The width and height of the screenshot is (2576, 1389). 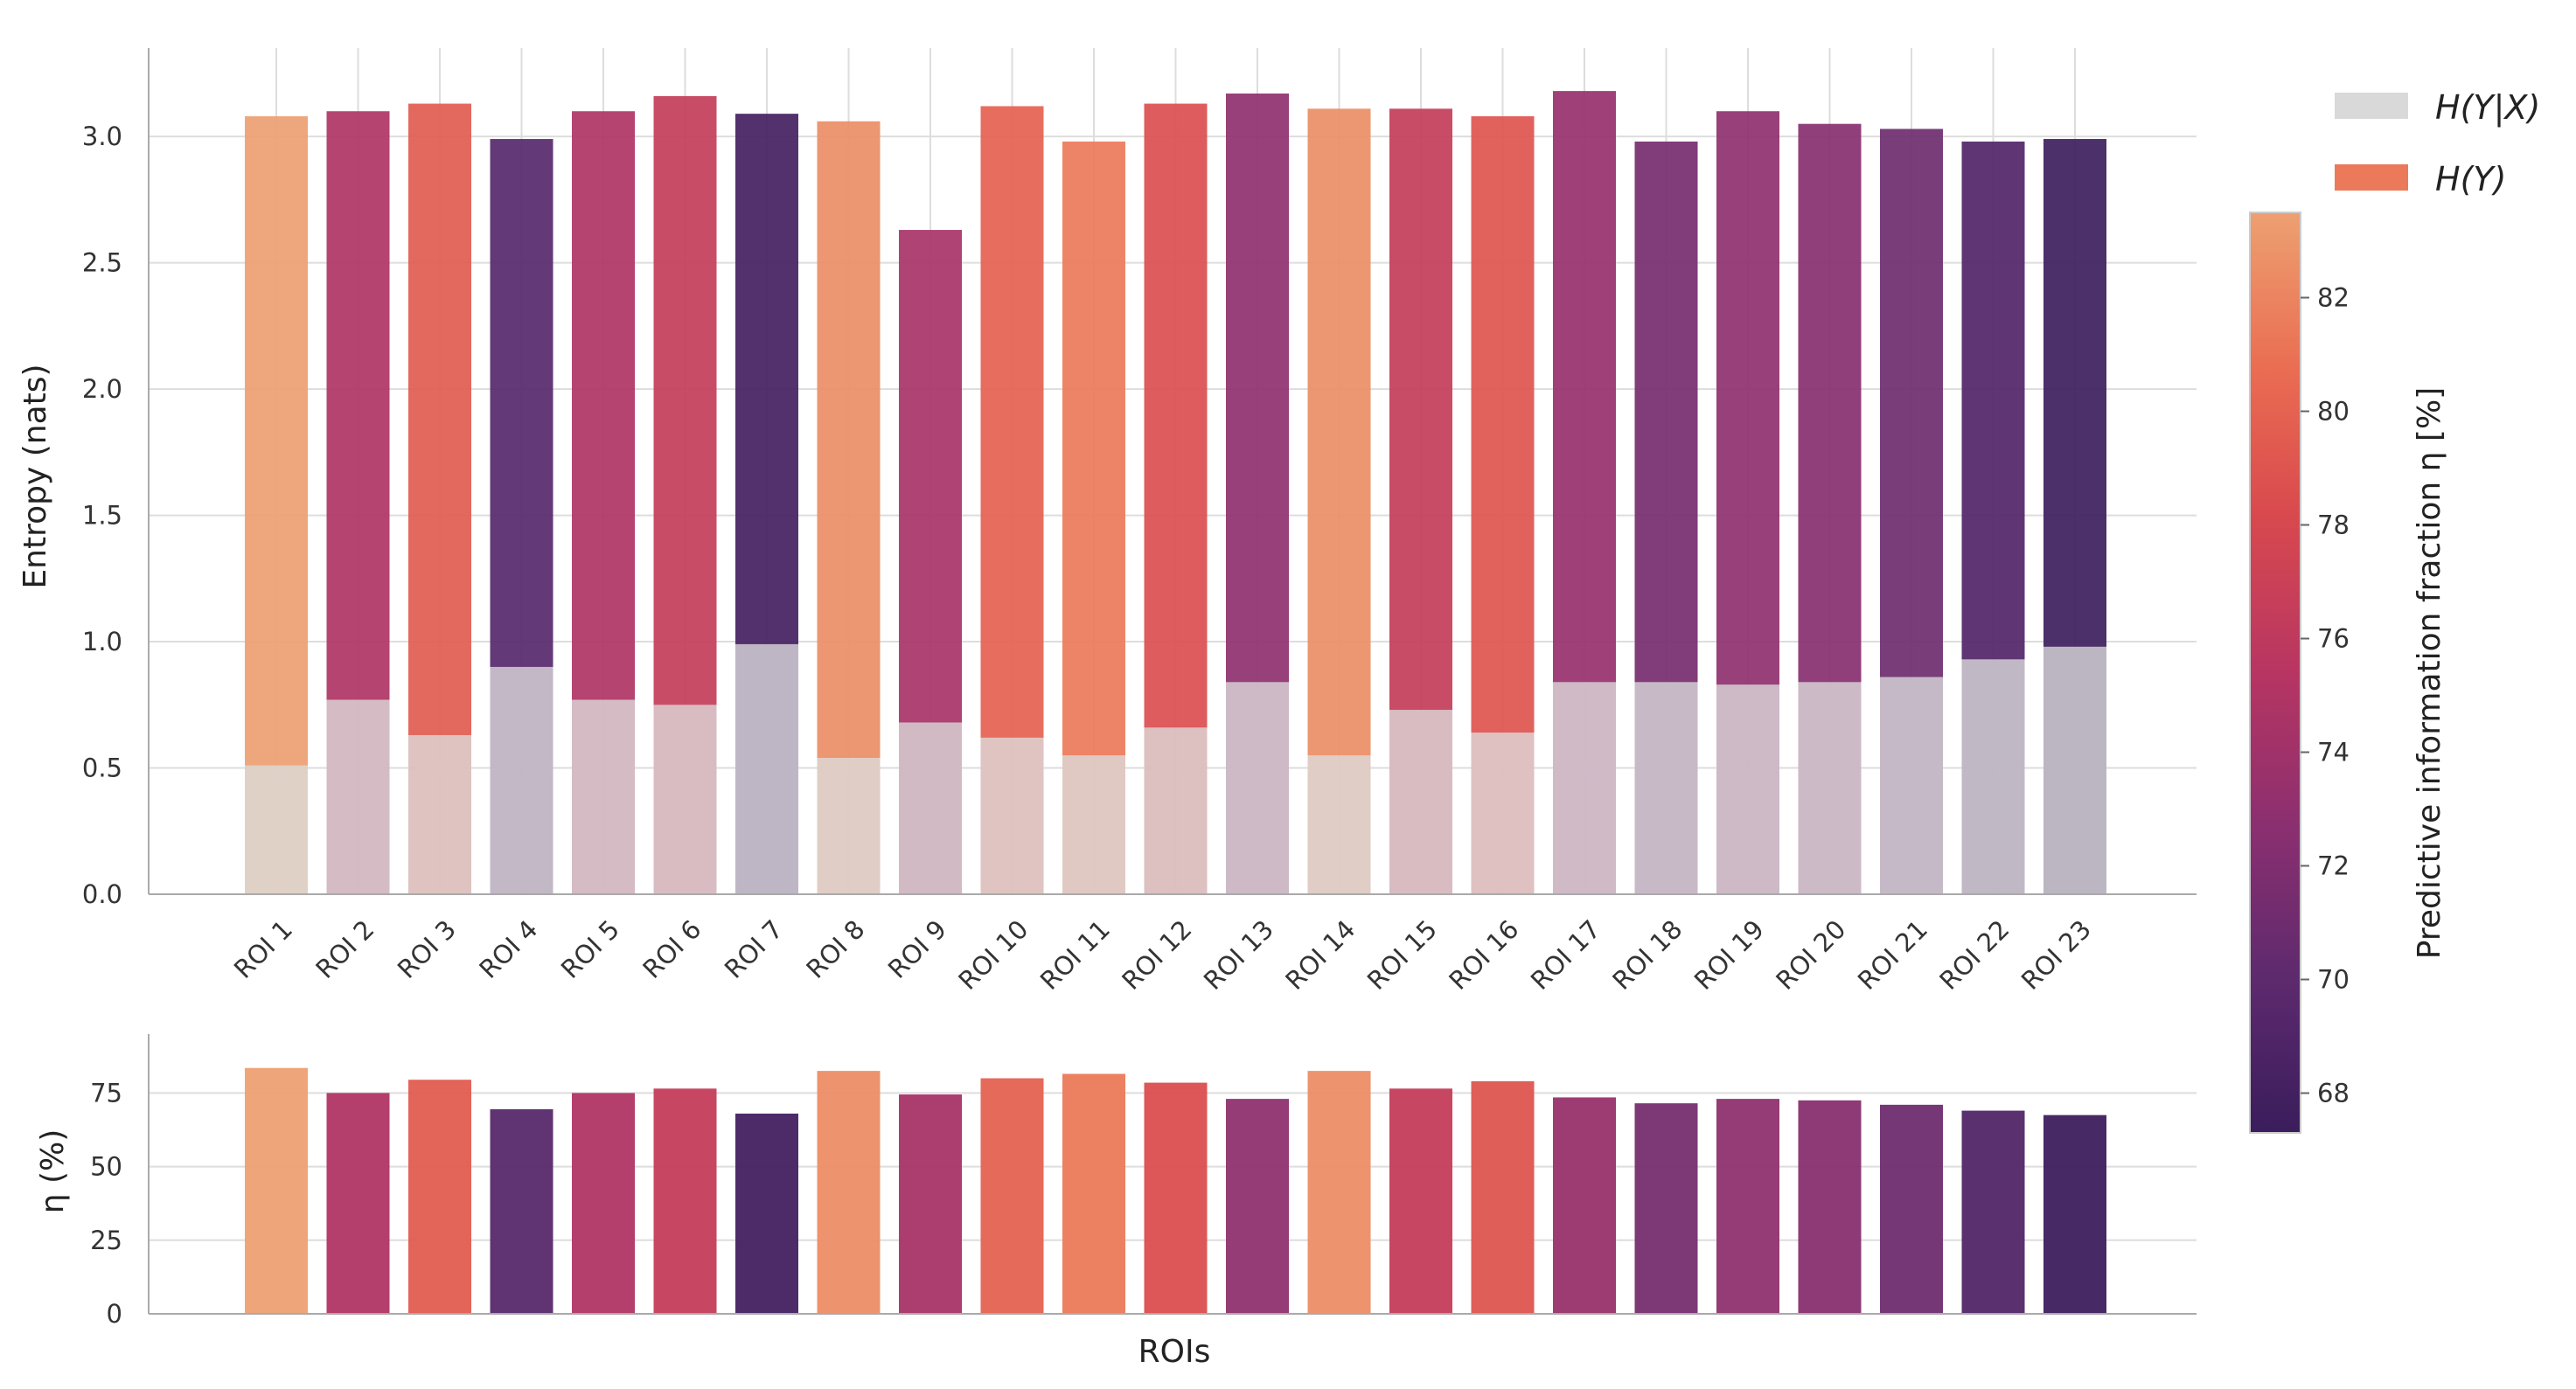 I want to click on roi-tick-label: ROI 2, so click(x=344, y=949).